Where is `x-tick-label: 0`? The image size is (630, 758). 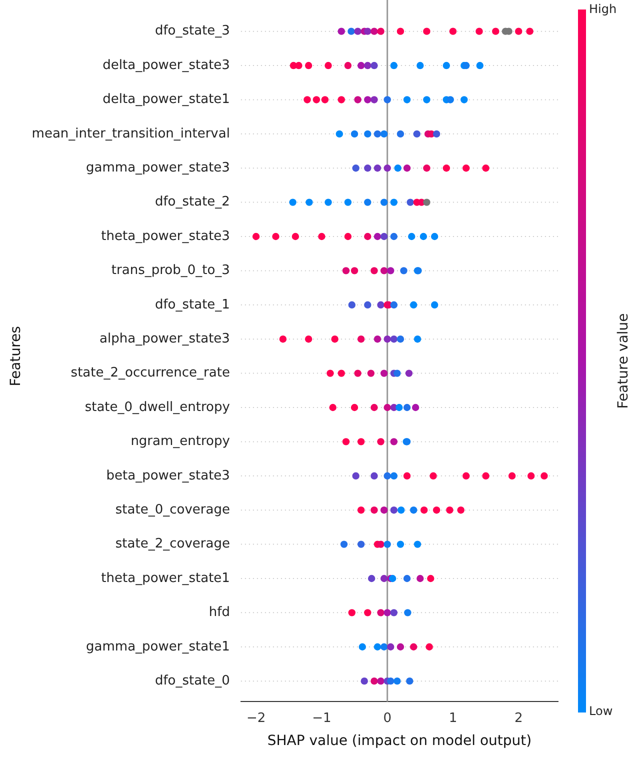 x-tick-label: 0 is located at coordinates (387, 718).